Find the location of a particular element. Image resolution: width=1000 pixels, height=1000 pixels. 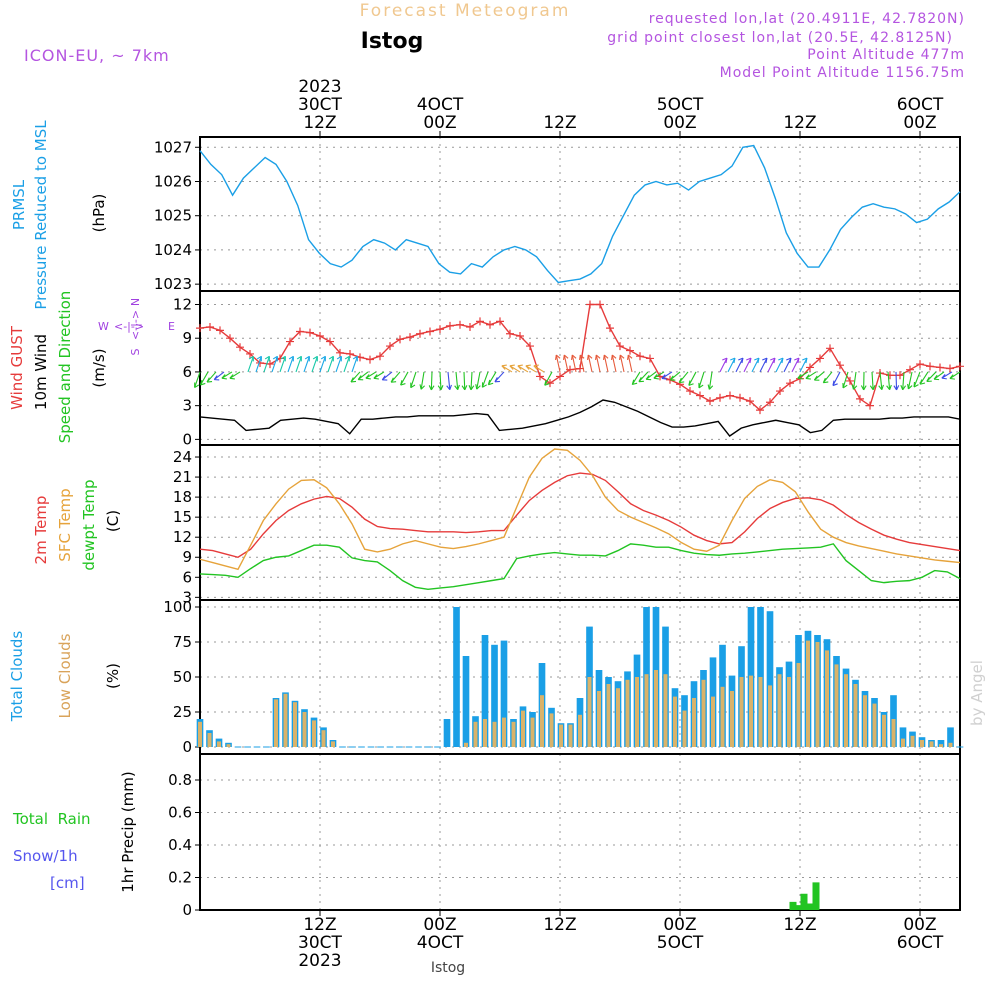

y-tick-label: 0 is located at coordinates (187, 439).